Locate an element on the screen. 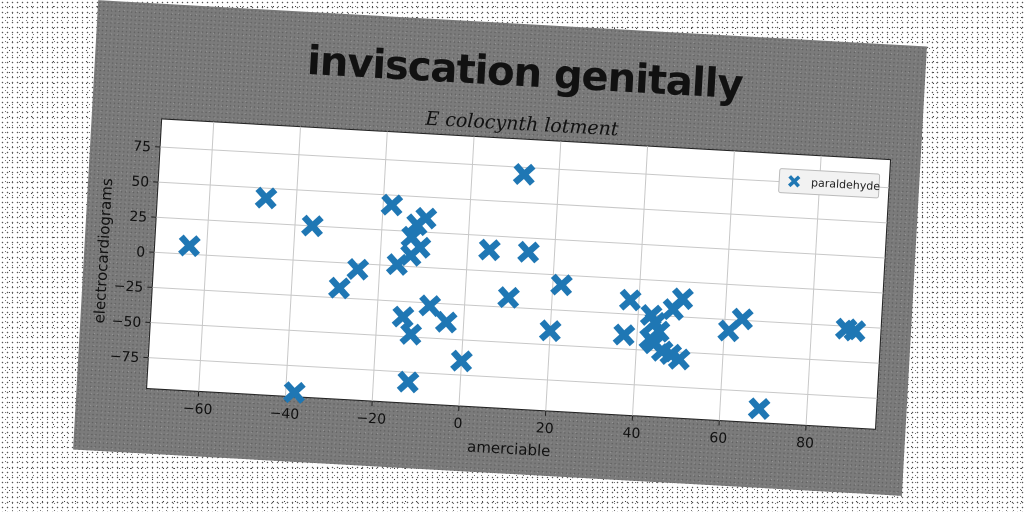 This screenshot has width=1024, height=512. y-tick-label: 0 is located at coordinates (141, 252).